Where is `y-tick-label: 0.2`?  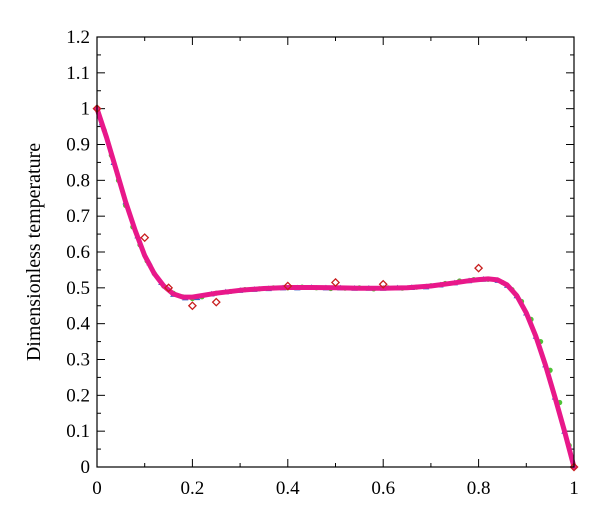
y-tick-label: 0.2 is located at coordinates (78, 395).